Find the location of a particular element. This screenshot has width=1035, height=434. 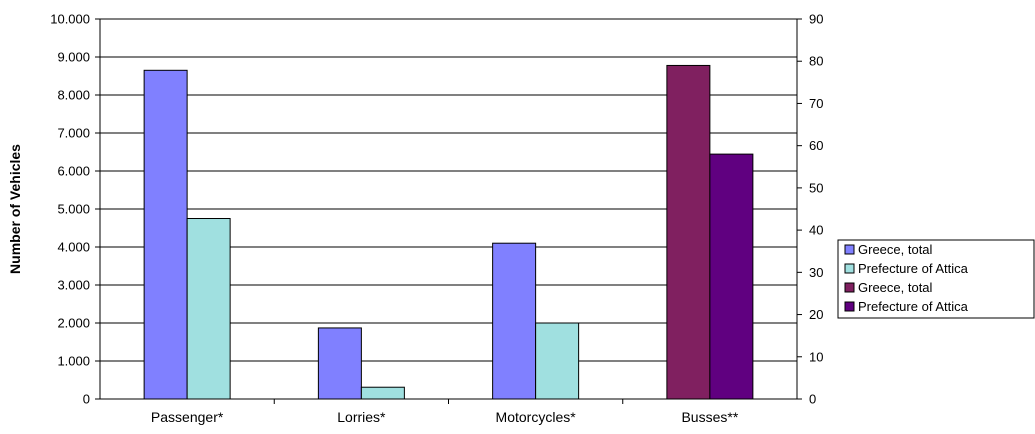

x-tick-label: Lorries* is located at coordinates (361, 417).